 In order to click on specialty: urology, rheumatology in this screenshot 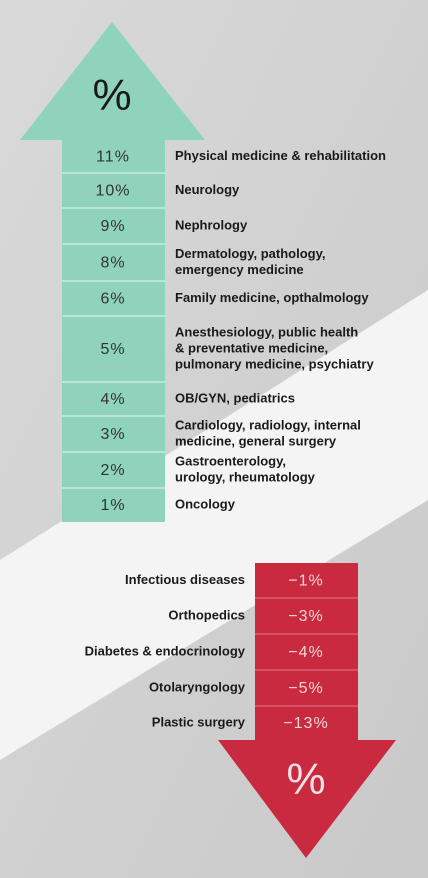, I will do `click(245, 476)`.